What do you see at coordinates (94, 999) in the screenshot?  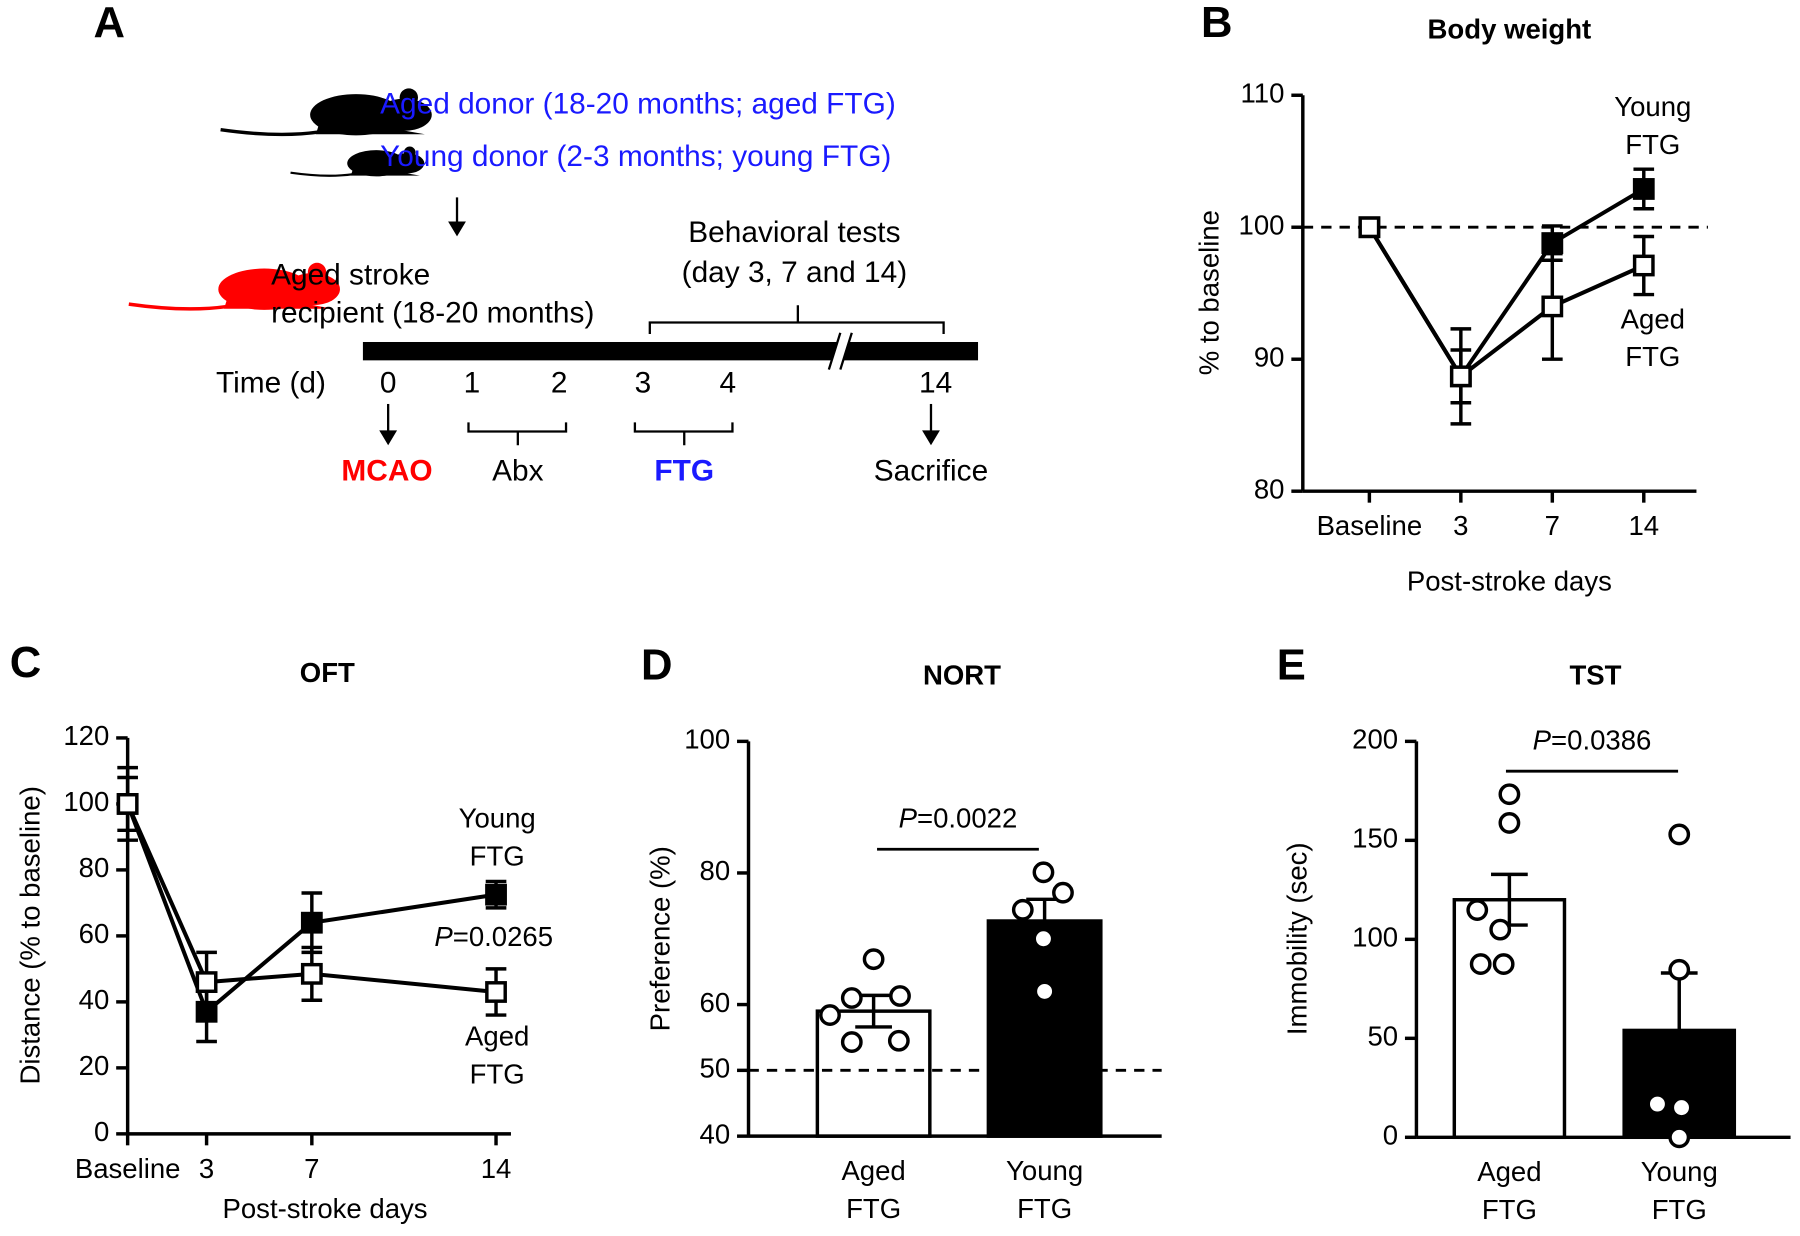 I see `y-tick-label: 40` at bounding box center [94, 999].